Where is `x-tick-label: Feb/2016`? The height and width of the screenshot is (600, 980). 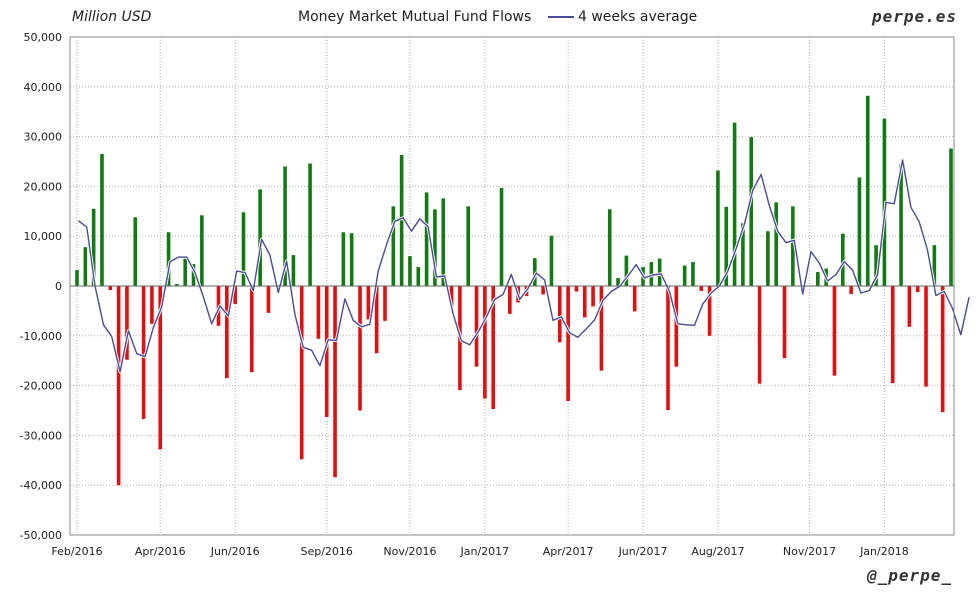
x-tick-label: Feb/2016 is located at coordinates (76, 551).